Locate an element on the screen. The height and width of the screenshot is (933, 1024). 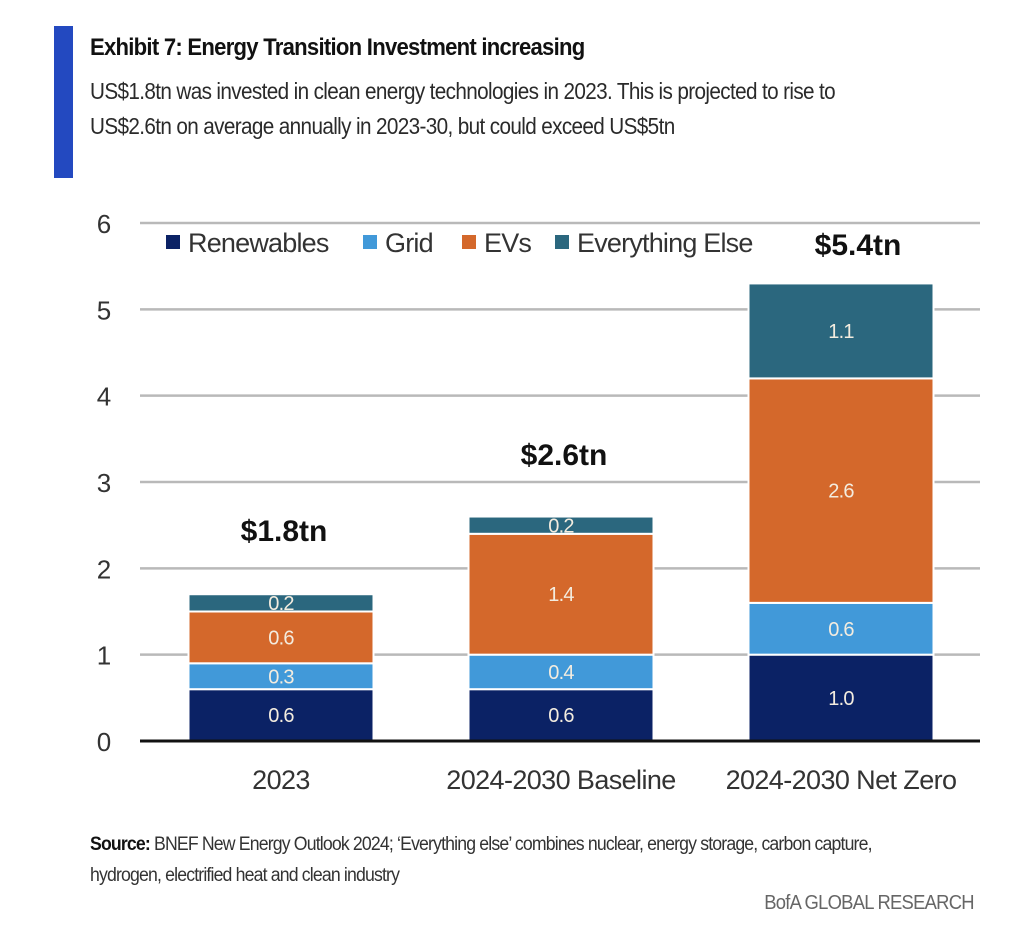
x-category-label: 2023 is located at coordinates (281, 780).